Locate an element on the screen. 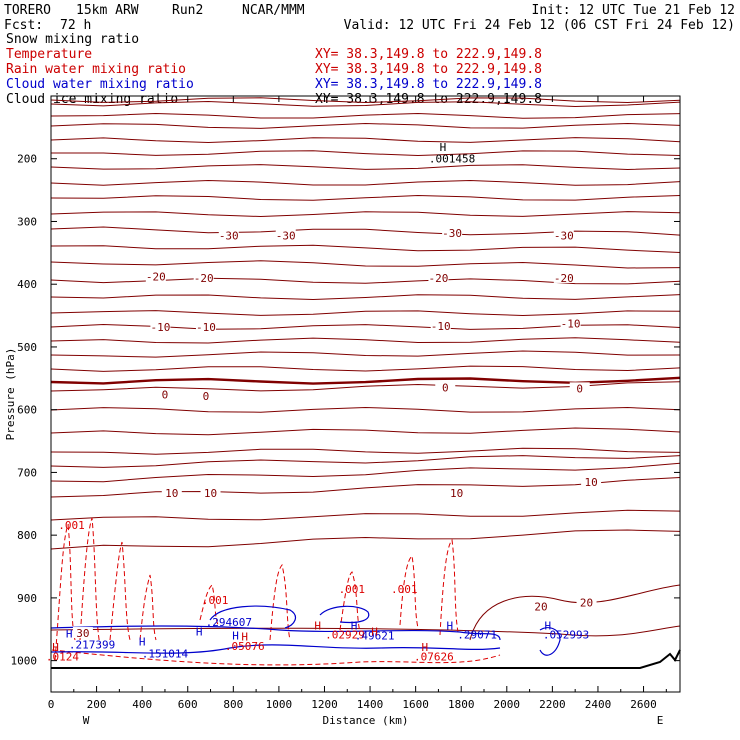 This screenshot has height=740, width=740. cloud-label: .052993 is located at coordinates (566, 635).